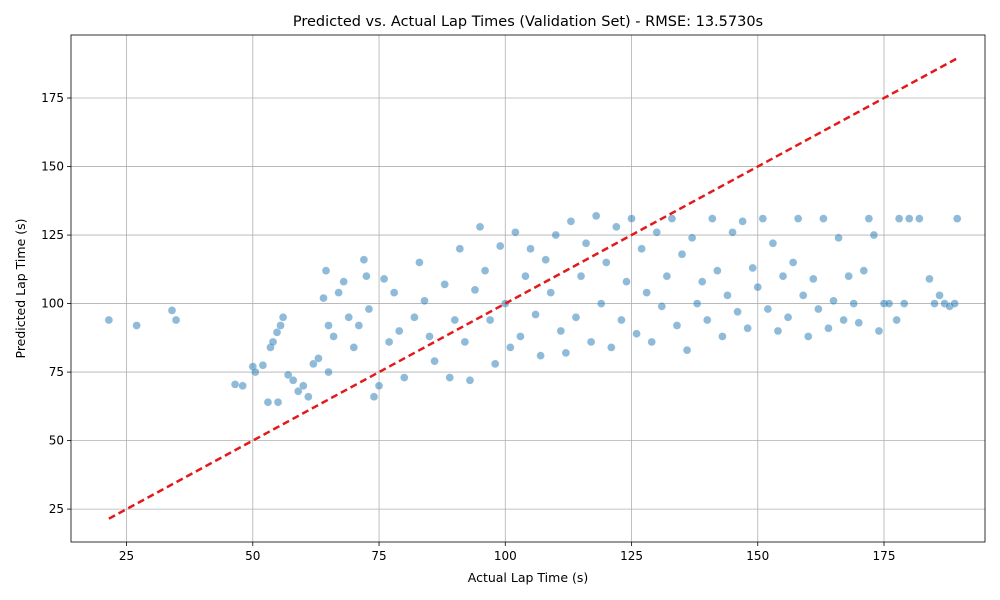 The height and width of the screenshot is (600, 1000). What do you see at coordinates (505, 556) in the screenshot?
I see `x-tick-label: 100` at bounding box center [505, 556].